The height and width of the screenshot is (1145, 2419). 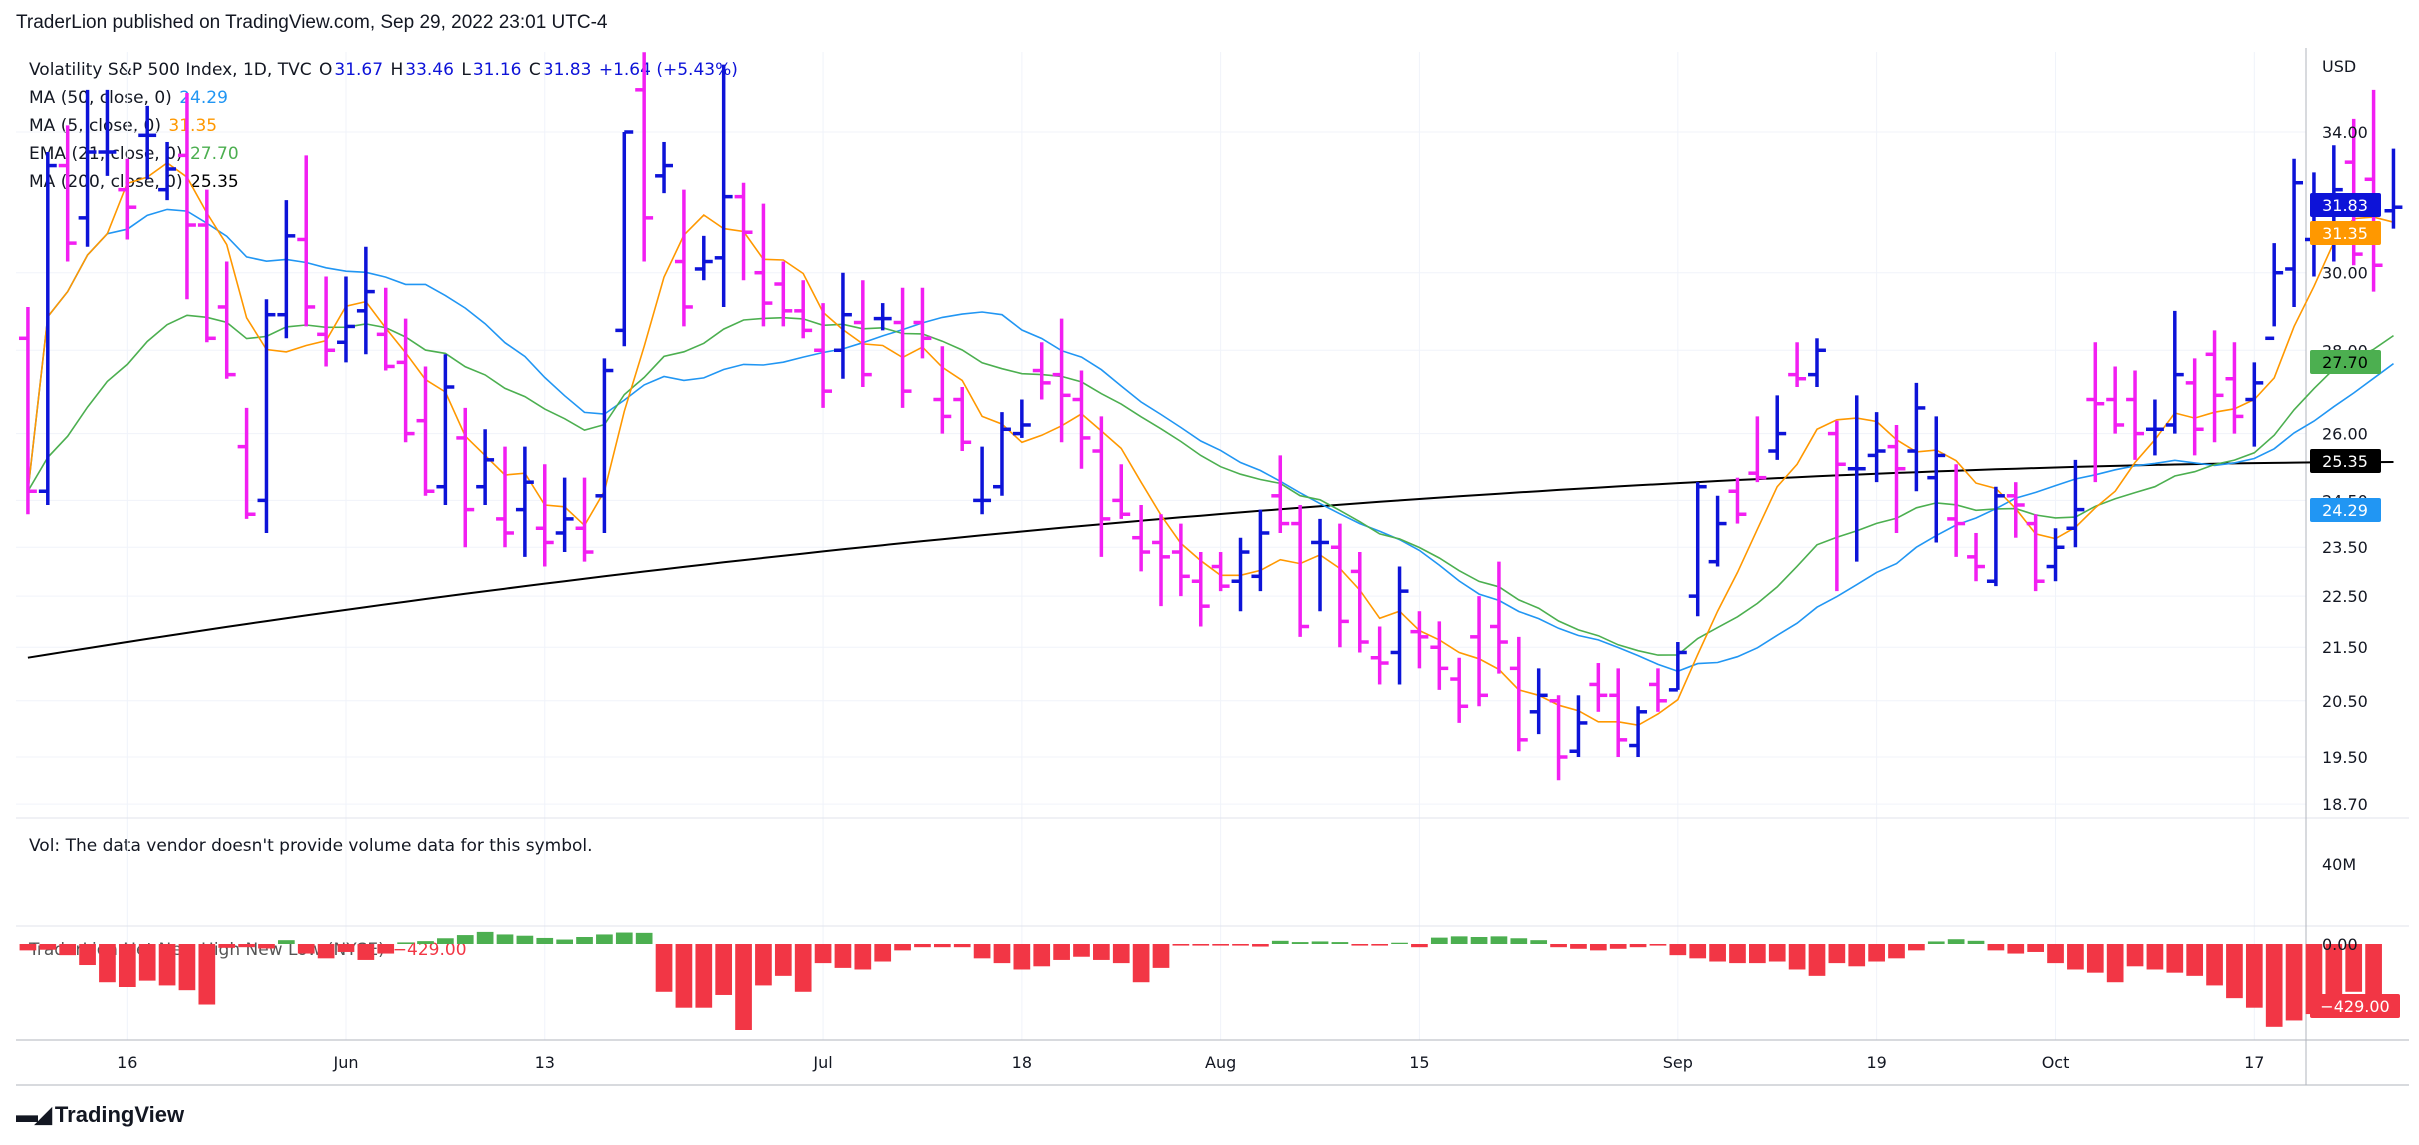 I want to click on tradingview-brand: TradingView, so click(x=119, y=1114).